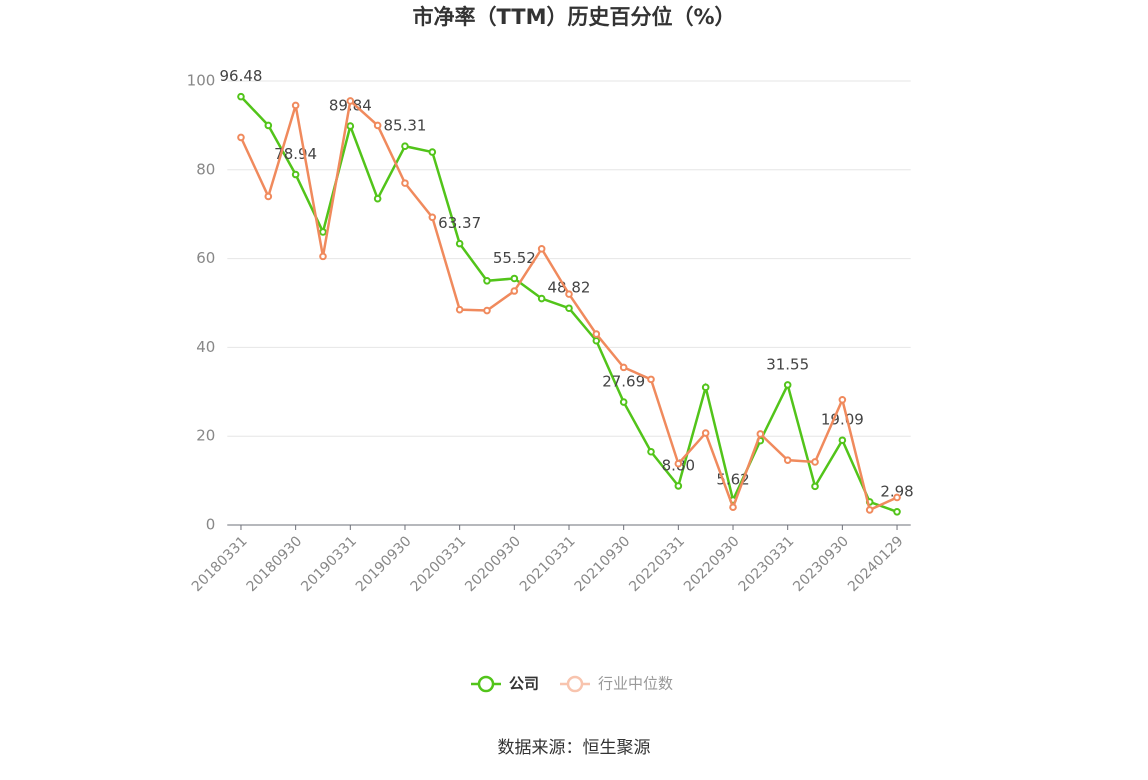  I want to click on y-tick-label: 60, so click(205, 258).